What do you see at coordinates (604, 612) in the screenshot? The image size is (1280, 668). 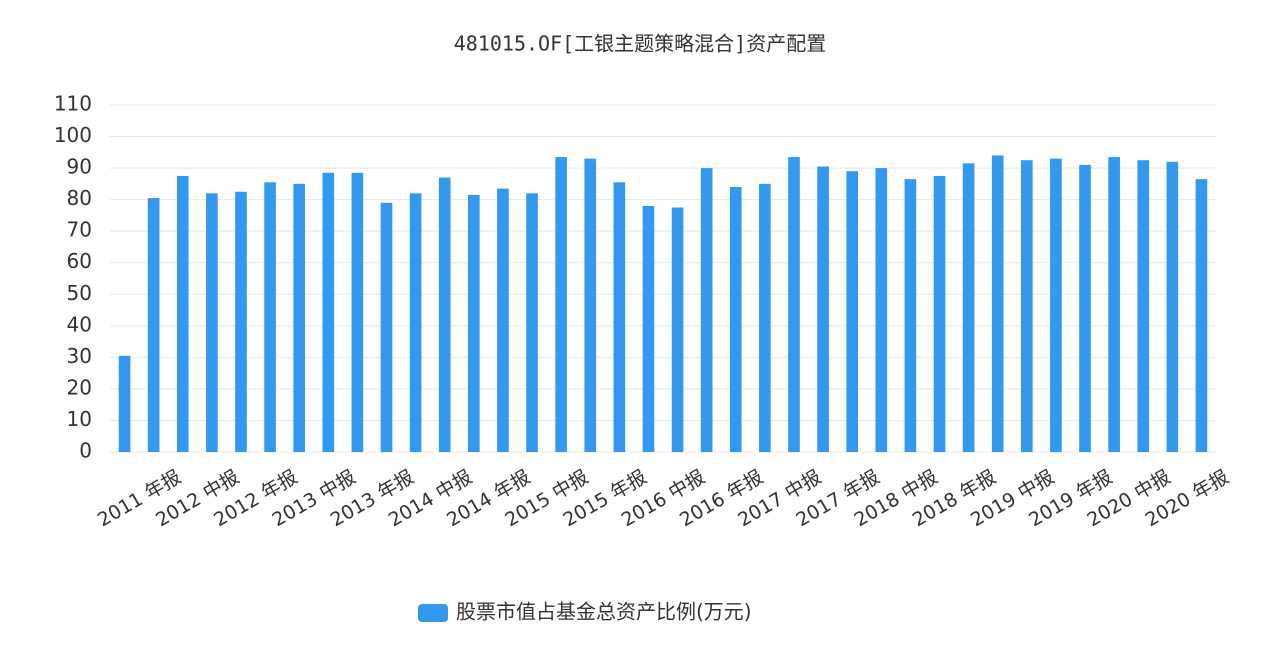 I see `legend-label: 股票市值占基金总资产比例(万元)` at bounding box center [604, 612].